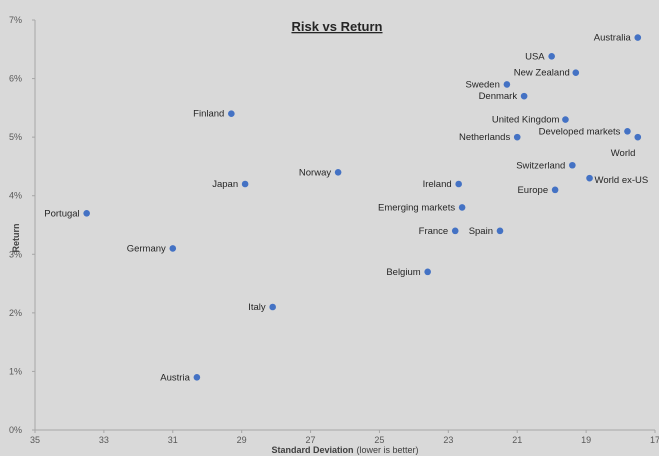  I want to click on data-label: Italy, so click(257, 307).